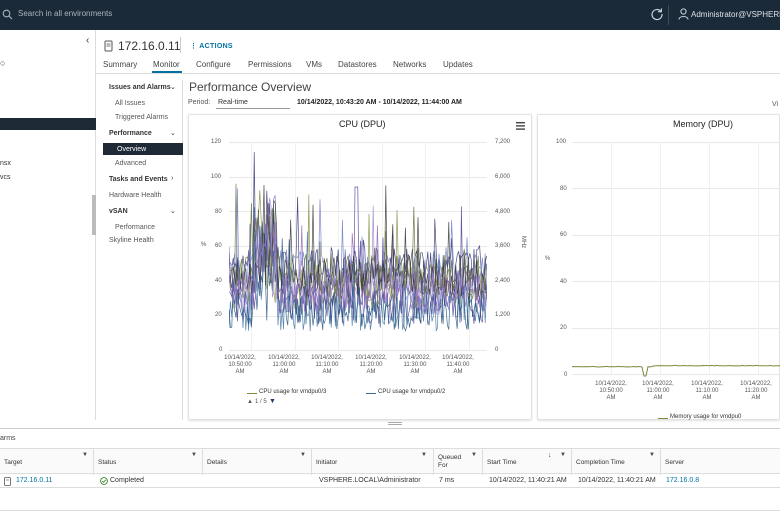  I want to click on task-server-link: 172.16.0.8, so click(683, 480).